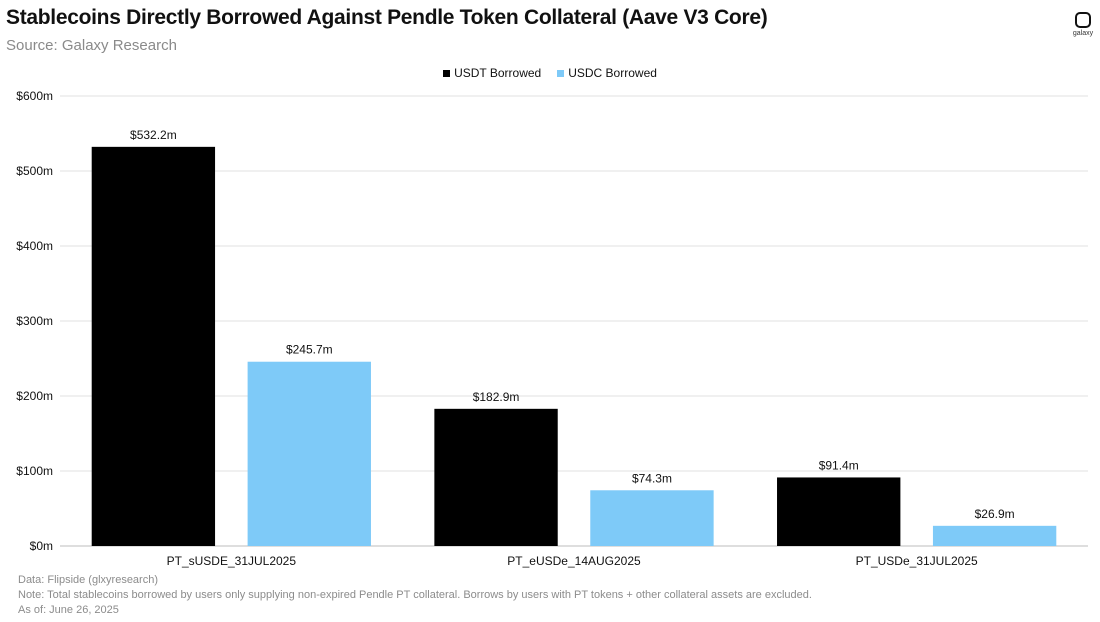 This screenshot has width=1100, height=622. I want to click on y-tick-label: $300m, so click(34, 321).